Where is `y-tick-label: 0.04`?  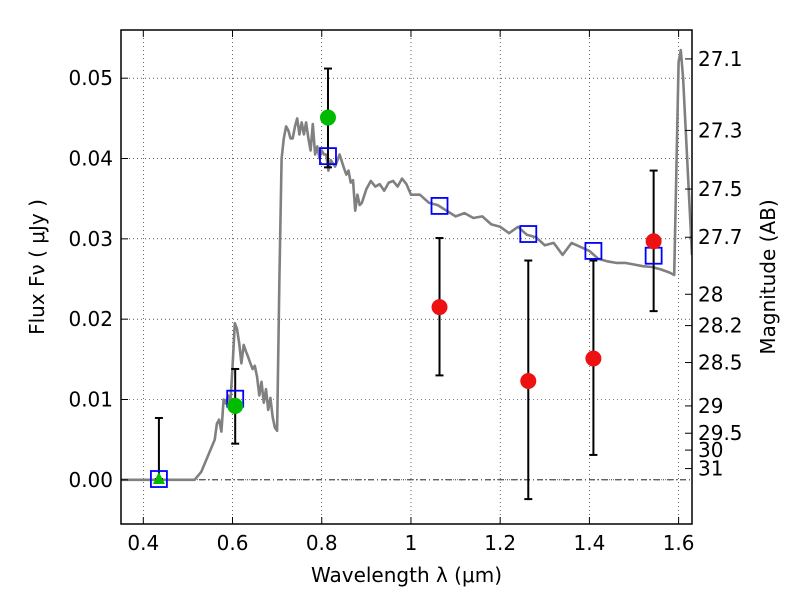 y-tick-label: 0.04 is located at coordinates (90, 159).